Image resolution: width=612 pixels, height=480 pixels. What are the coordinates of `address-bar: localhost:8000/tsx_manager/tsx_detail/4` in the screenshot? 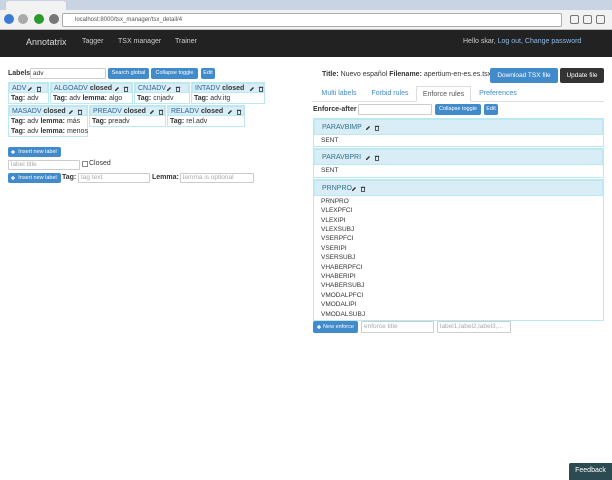 It's located at (312, 20).